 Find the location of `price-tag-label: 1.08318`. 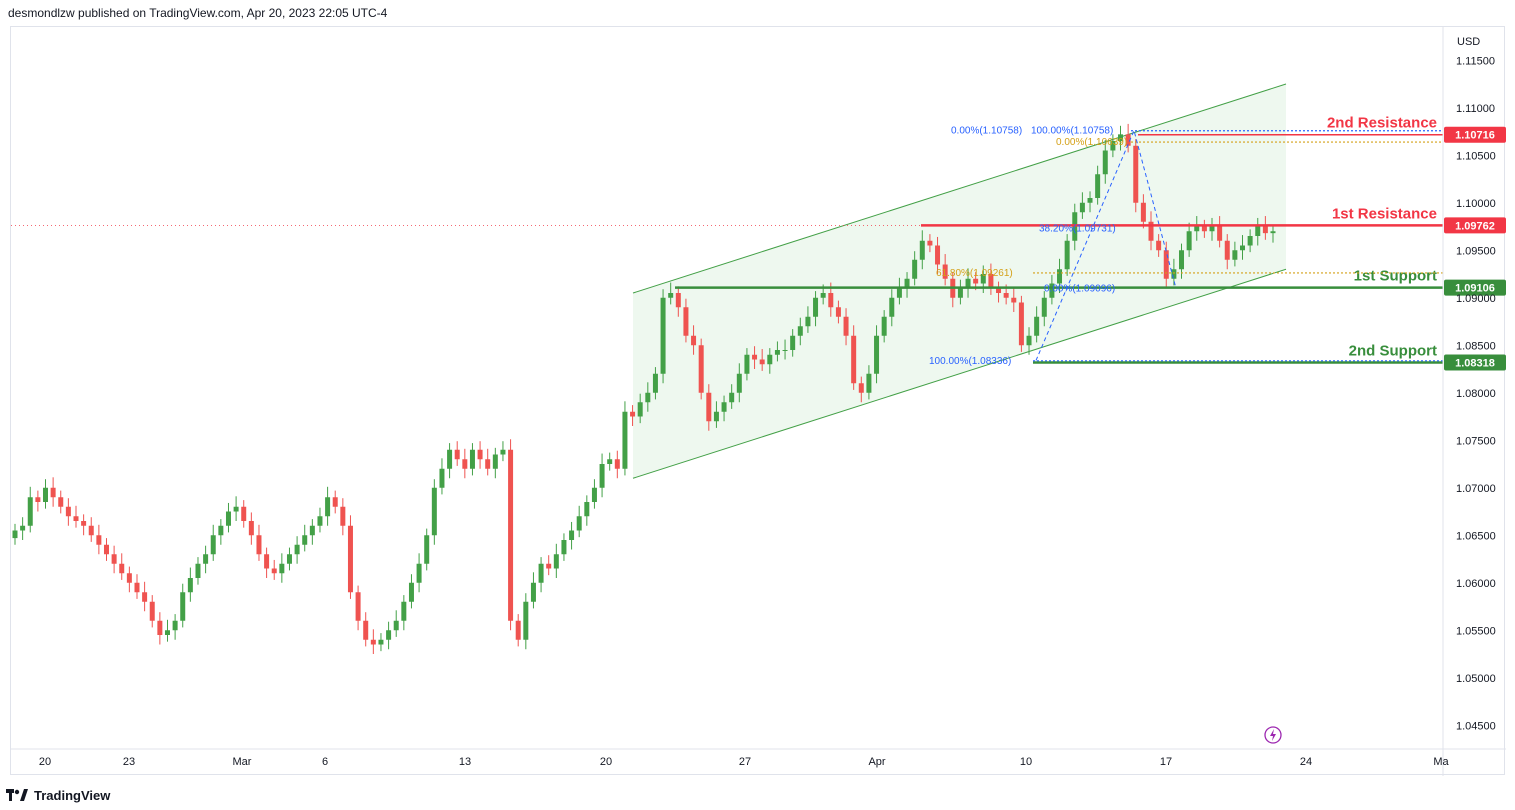

price-tag-label: 1.08318 is located at coordinates (1475, 364).